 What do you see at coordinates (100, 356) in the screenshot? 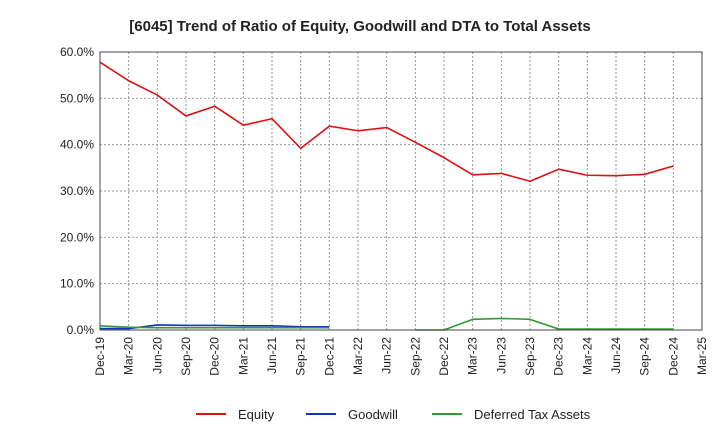
I see `x-tick-label: Dec-19` at bounding box center [100, 356].